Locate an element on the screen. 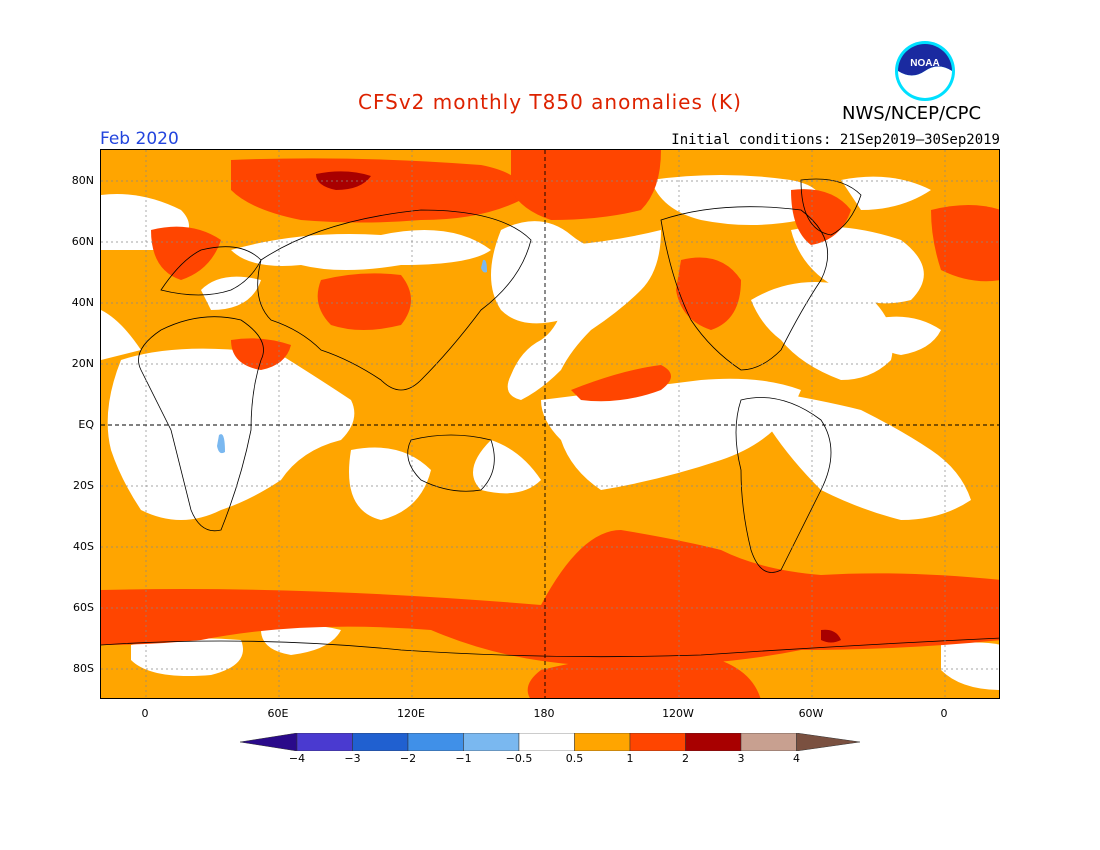 The width and height of the screenshot is (1100, 850). lat-label-80n: 80N is located at coordinates (82, 180).